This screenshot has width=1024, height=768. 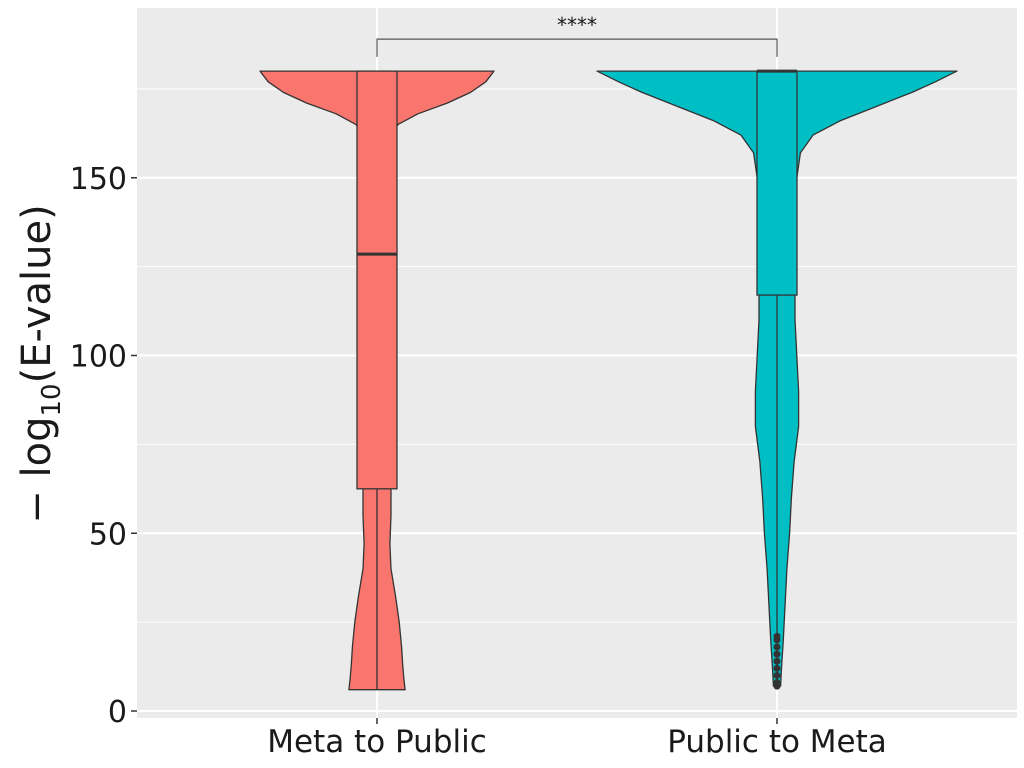 I want to click on significance-bracket, so click(x=577, y=47).